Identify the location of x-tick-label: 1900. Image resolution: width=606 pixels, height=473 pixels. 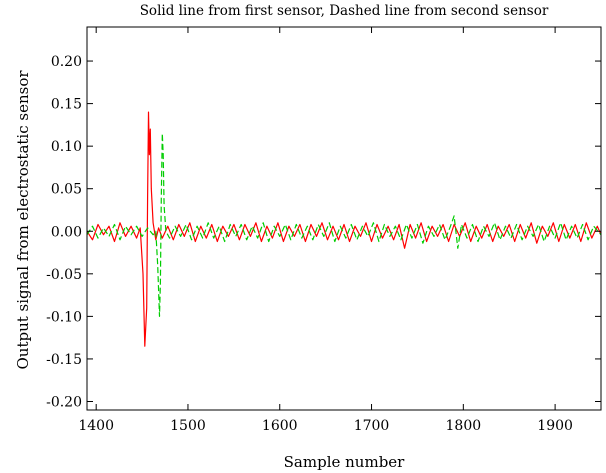
(555, 426).